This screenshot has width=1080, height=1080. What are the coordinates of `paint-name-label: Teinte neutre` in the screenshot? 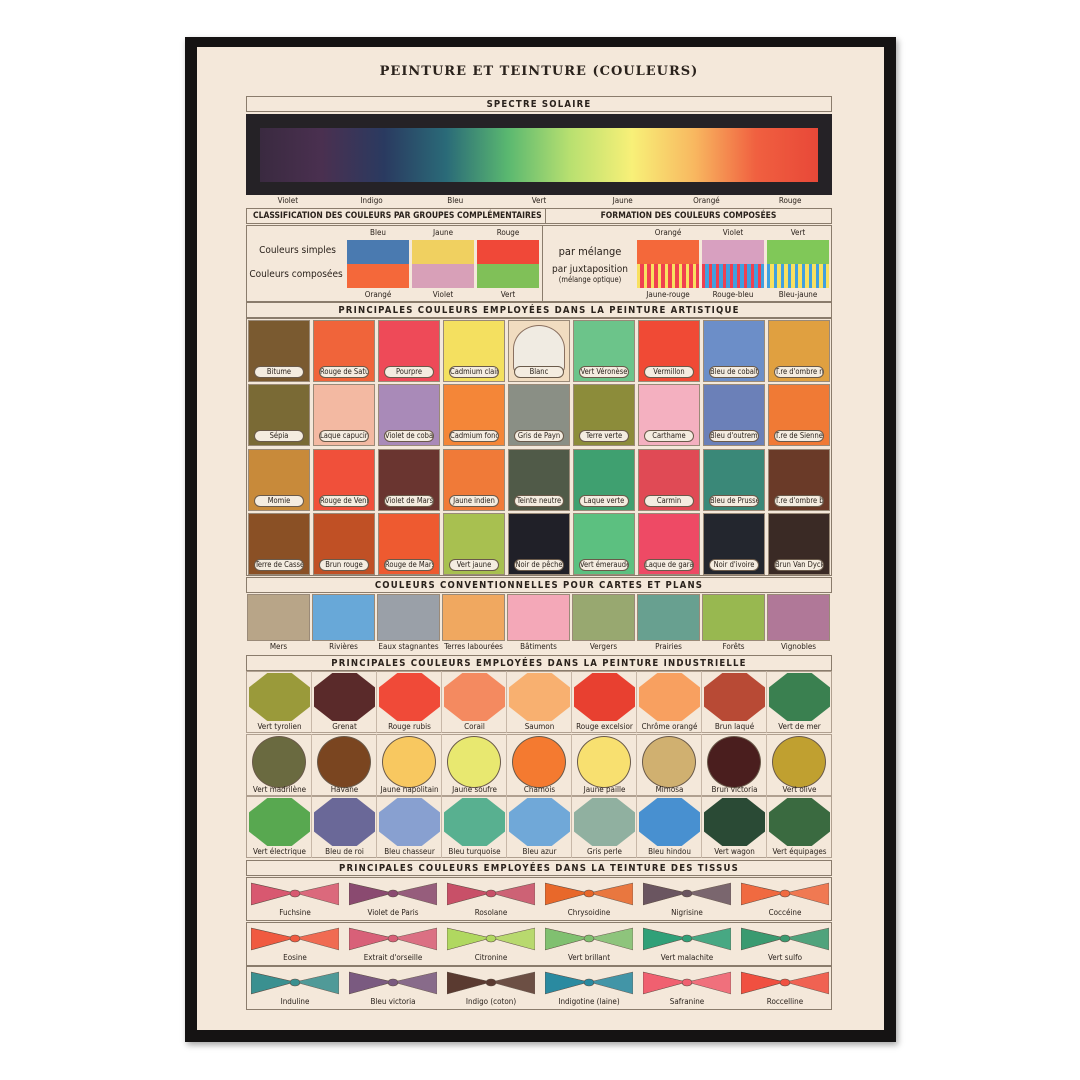 It's located at (539, 500).